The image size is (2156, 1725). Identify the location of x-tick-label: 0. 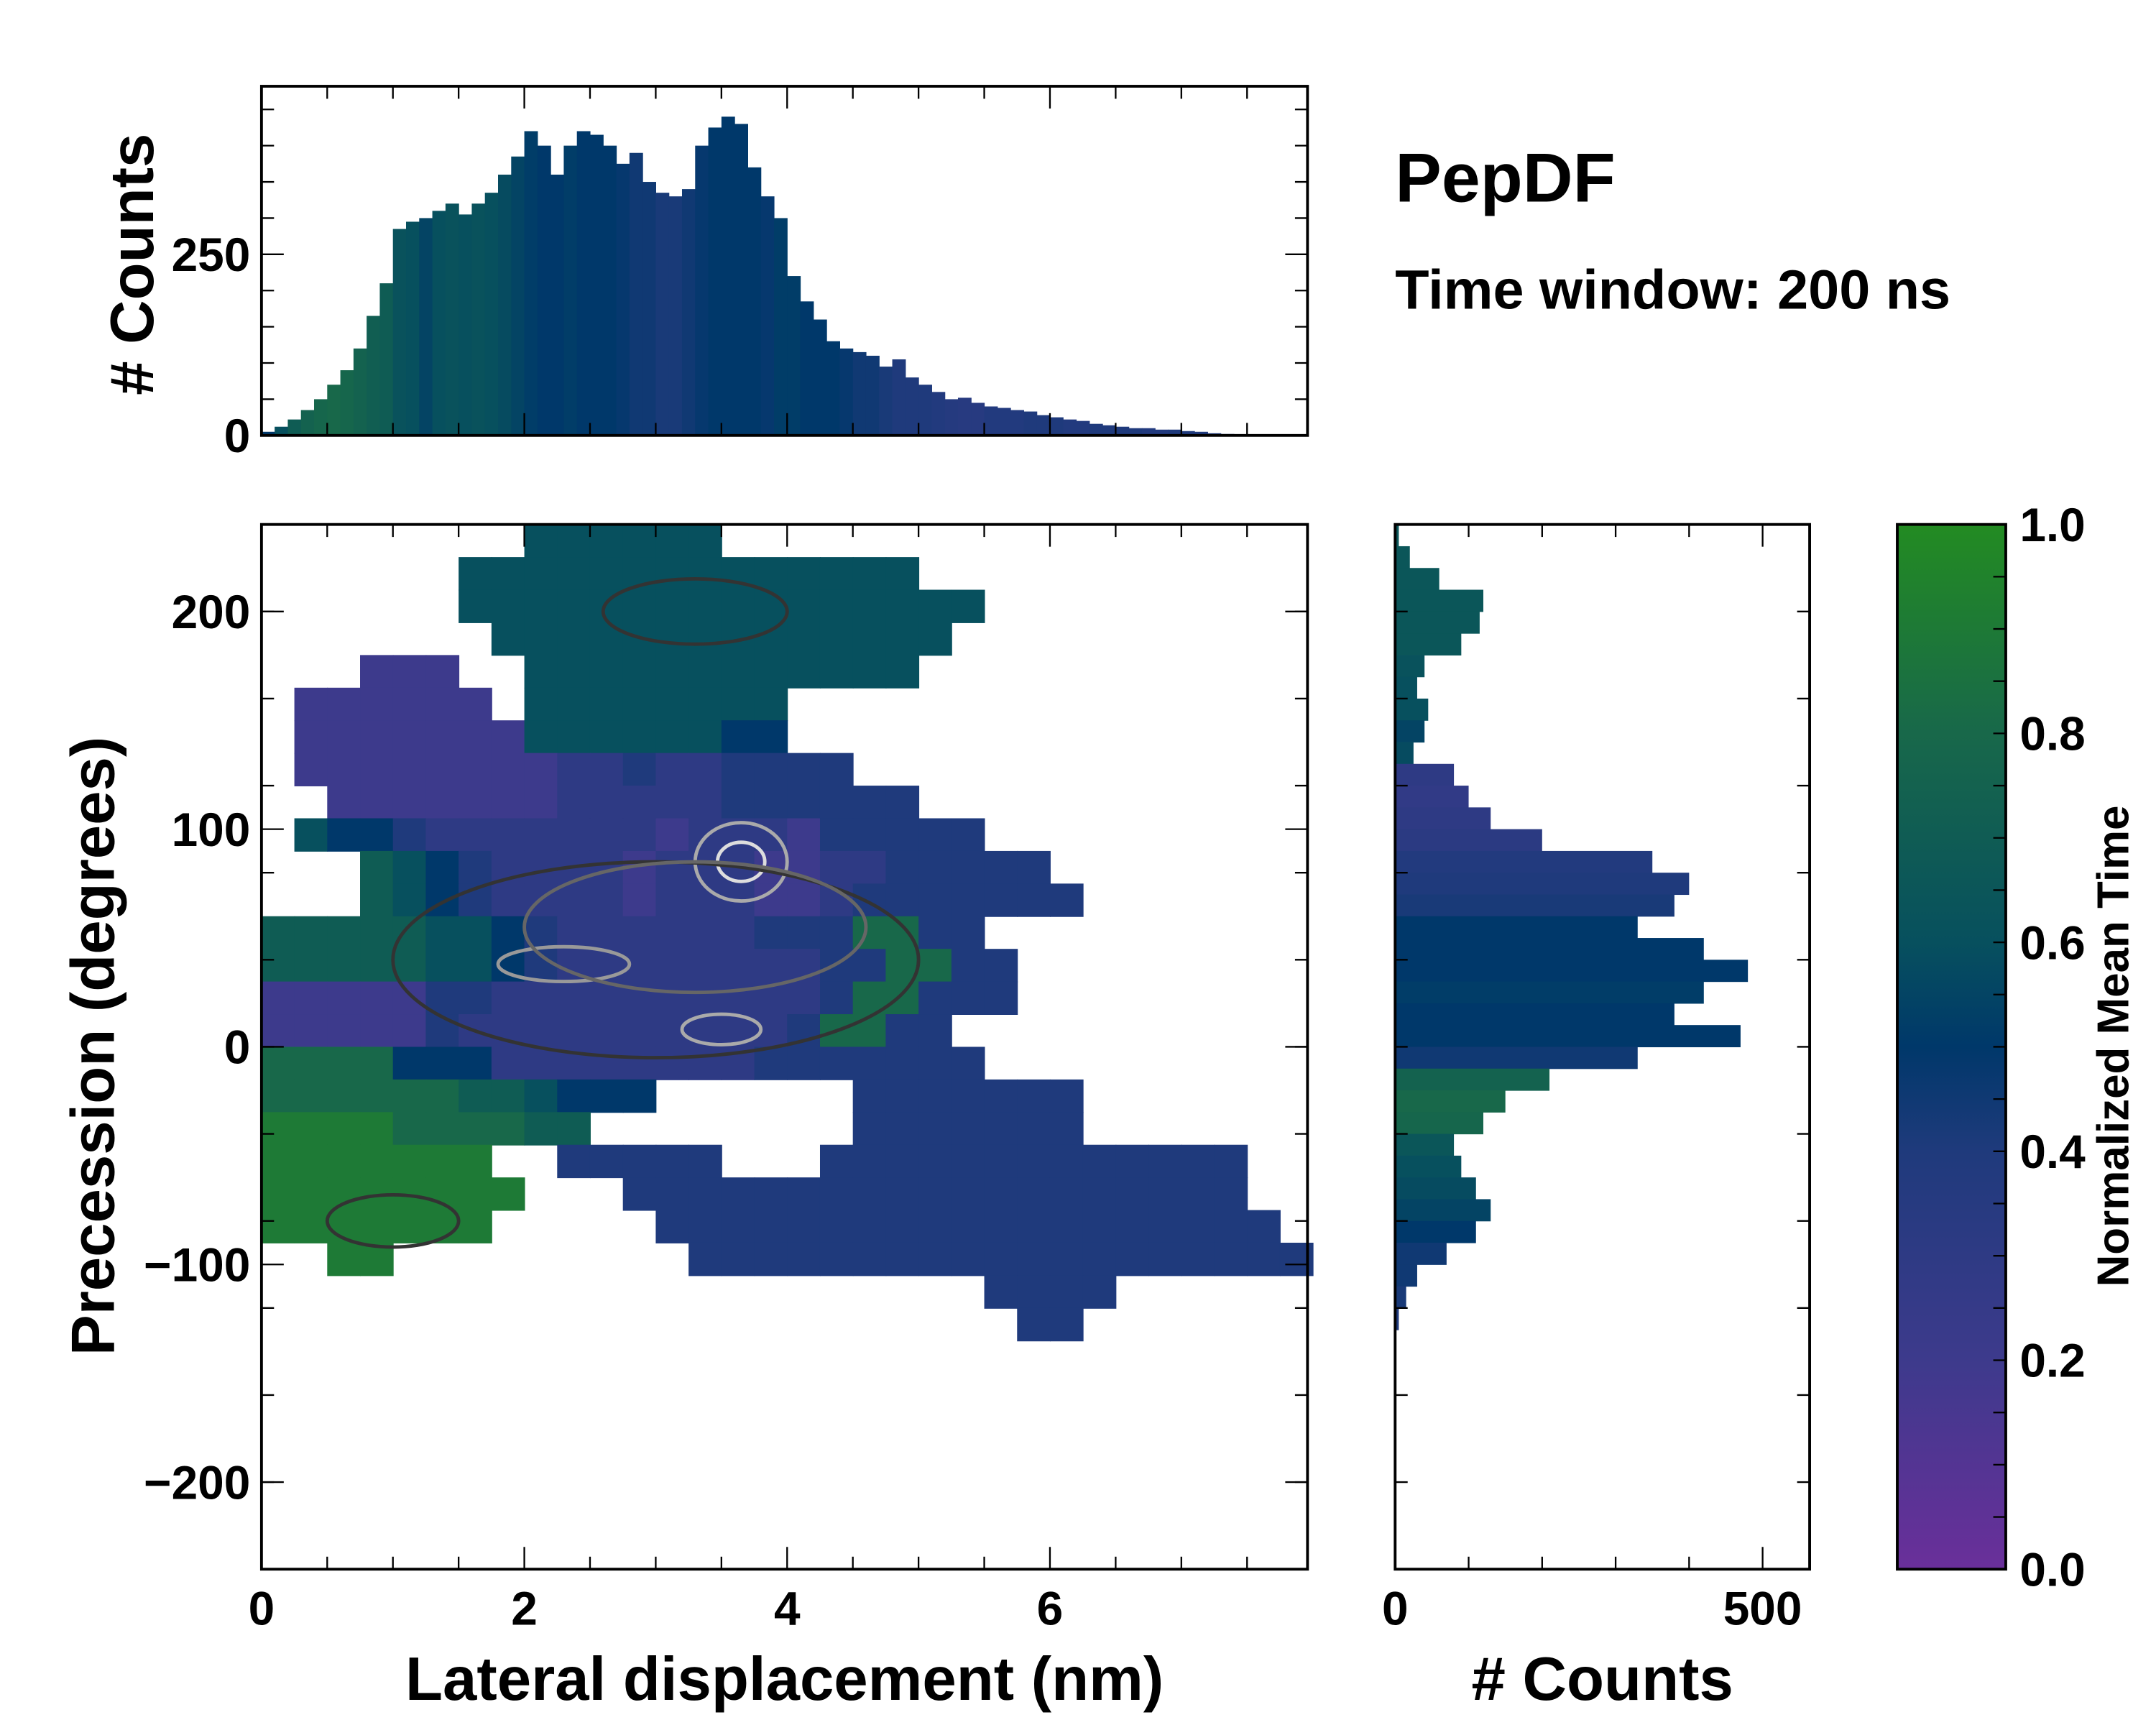
(262, 1608).